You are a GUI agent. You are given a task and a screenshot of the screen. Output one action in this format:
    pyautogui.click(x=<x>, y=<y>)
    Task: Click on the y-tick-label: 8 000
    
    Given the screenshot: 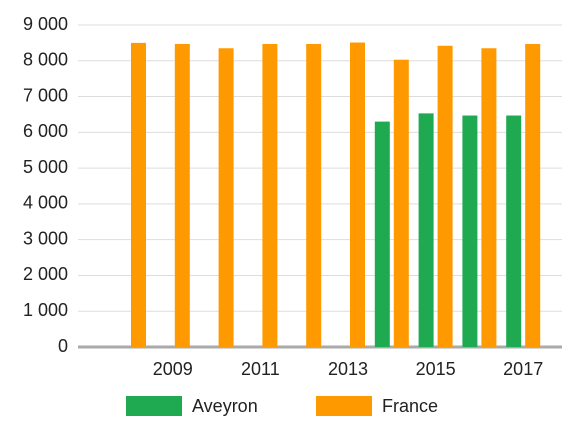 What is the action you would take?
    pyautogui.click(x=45, y=60)
    